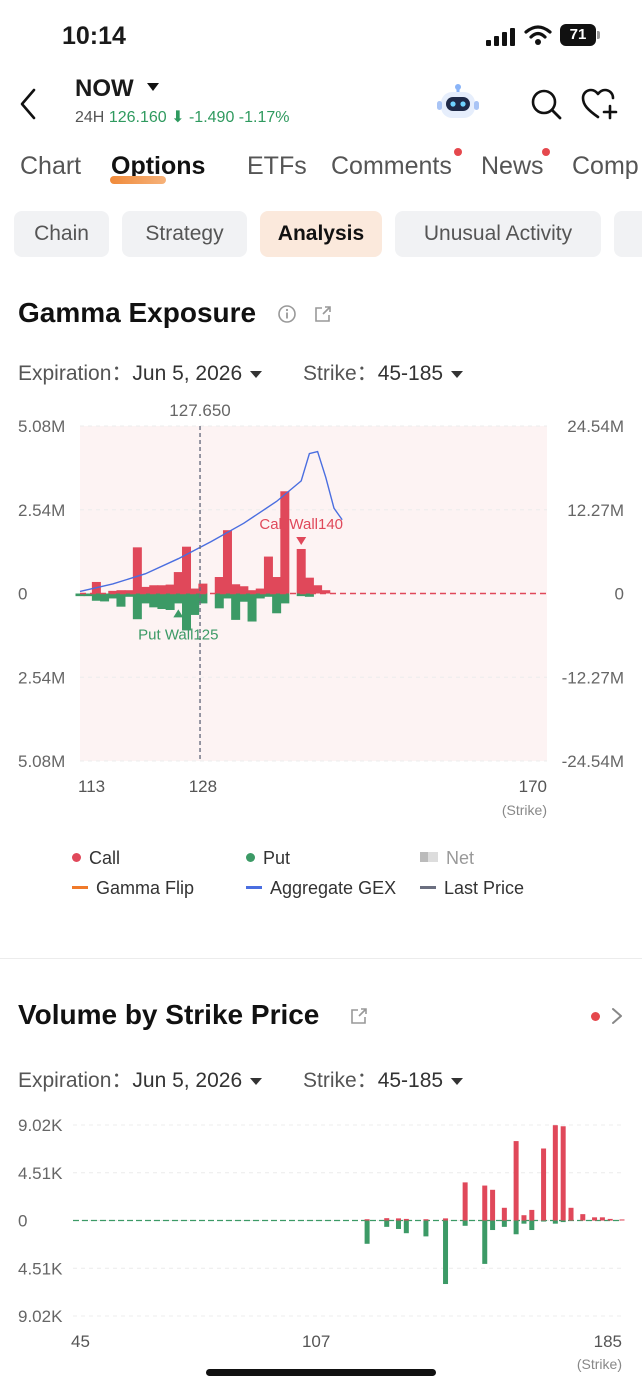 Image resolution: width=642 pixels, height=1389 pixels. I want to click on aggregate-gex-line, so click(211, 521).